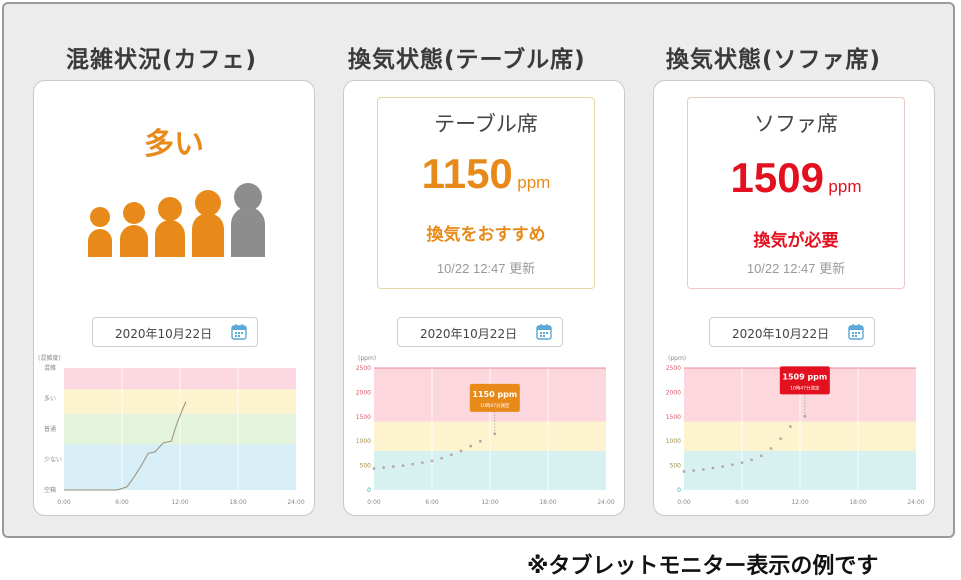 This screenshot has height=580, width=961. I want to click on crowd-status: 多い, so click(174, 144).